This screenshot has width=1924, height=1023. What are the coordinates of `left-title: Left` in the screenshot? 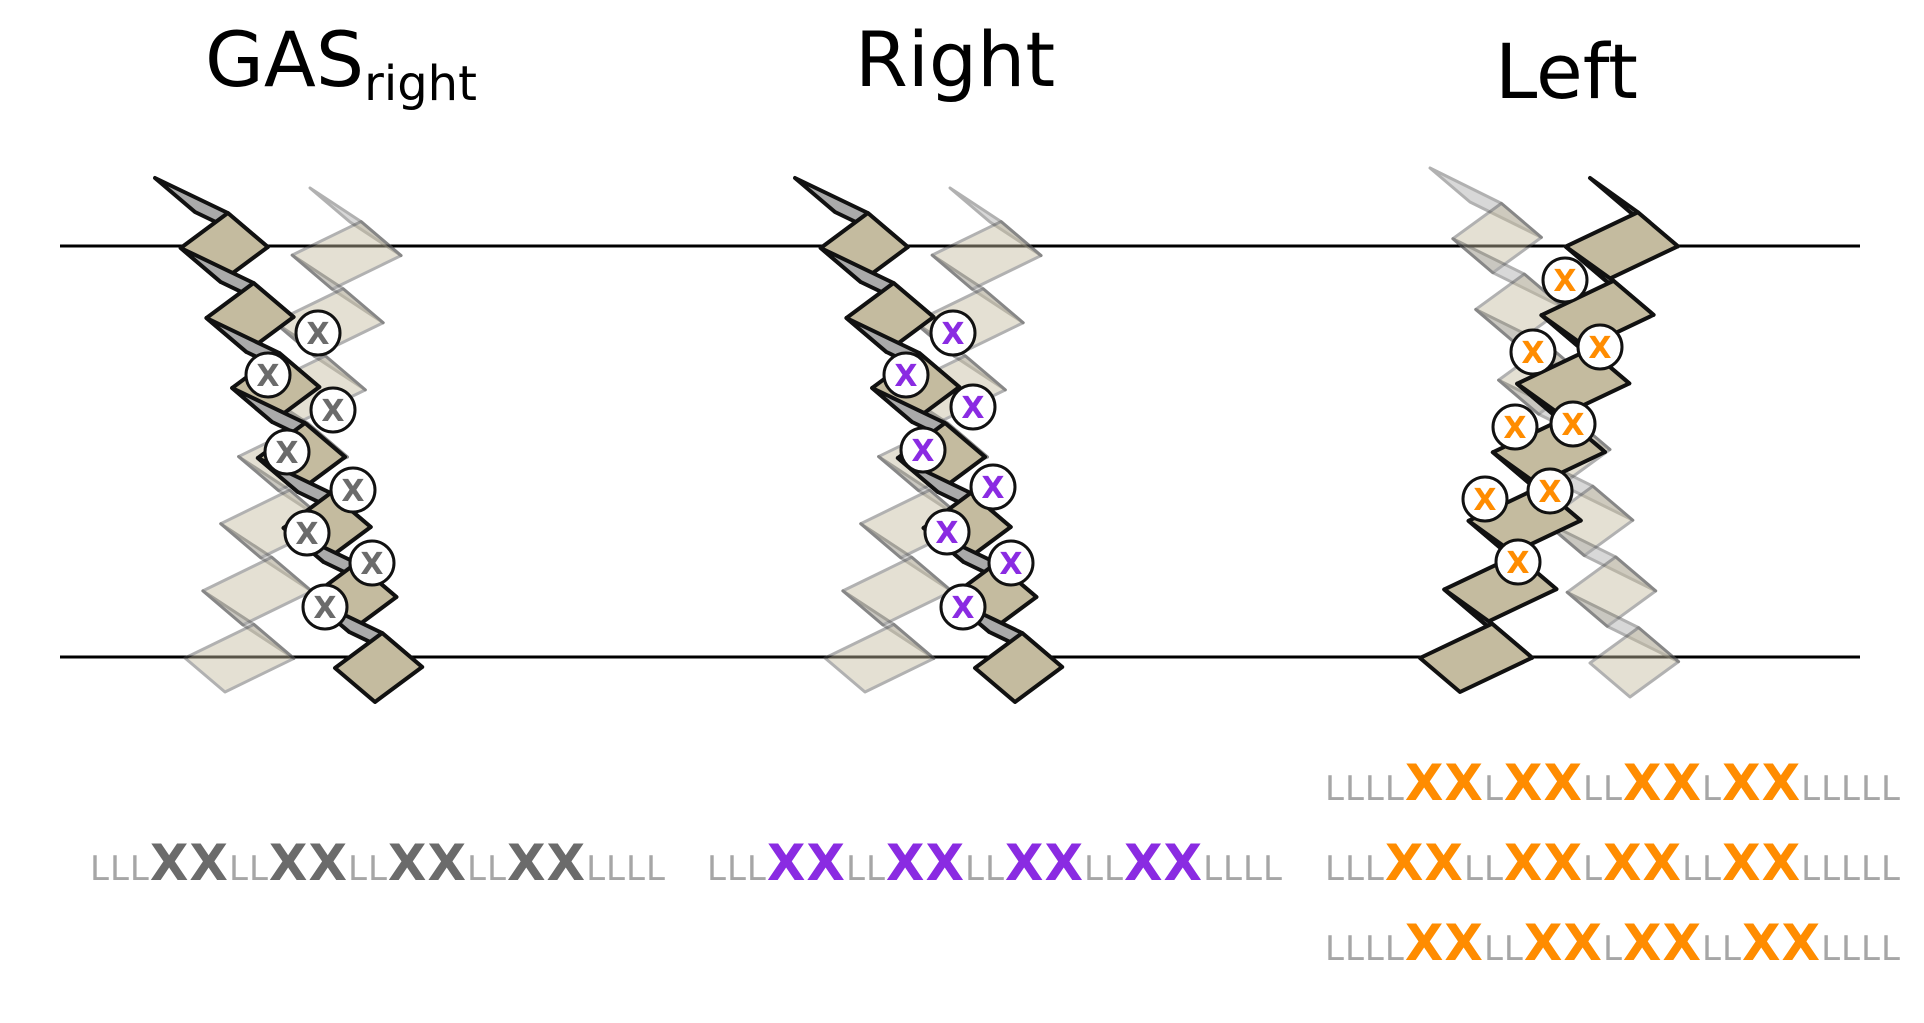 It's located at (1566, 71).